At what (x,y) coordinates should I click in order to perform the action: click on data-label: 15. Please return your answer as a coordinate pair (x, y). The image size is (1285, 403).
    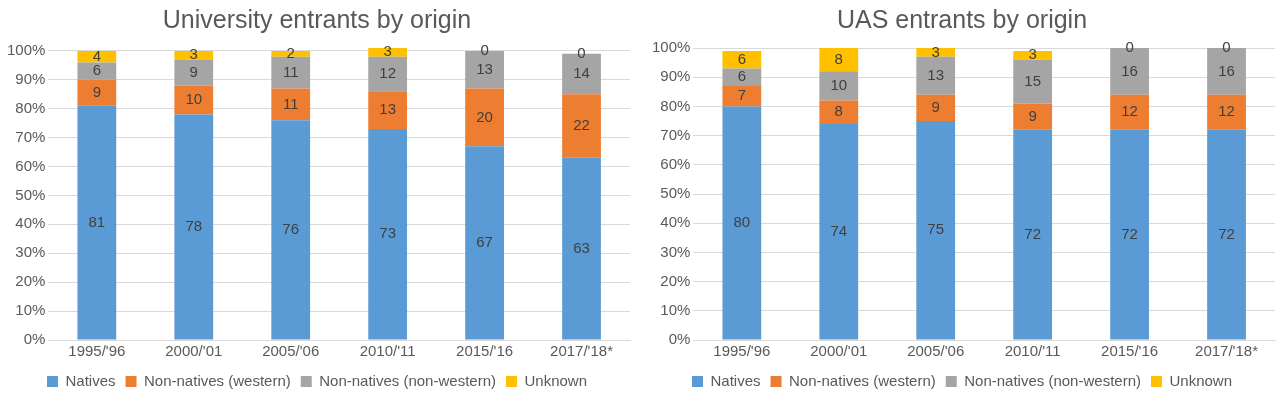
    Looking at the image, I should click on (1032, 80).